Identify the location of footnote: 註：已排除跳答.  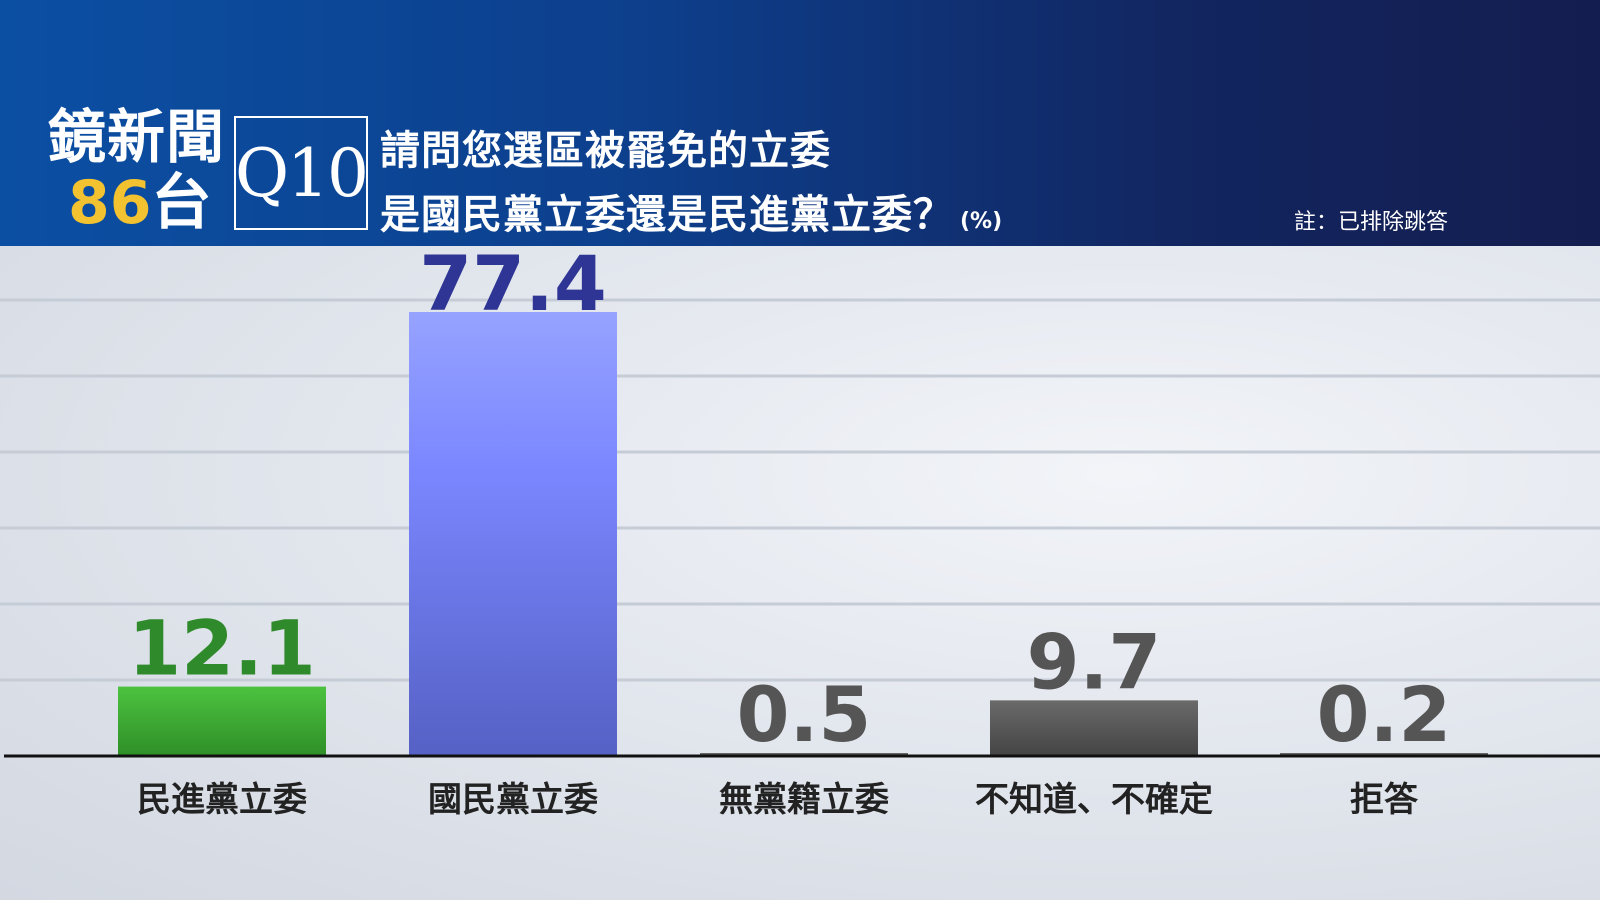
(1371, 222).